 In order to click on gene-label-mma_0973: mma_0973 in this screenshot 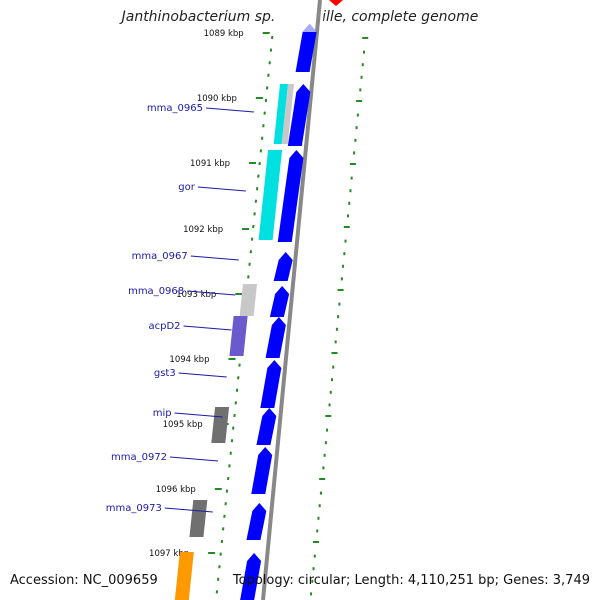, I will do `click(134, 508)`.